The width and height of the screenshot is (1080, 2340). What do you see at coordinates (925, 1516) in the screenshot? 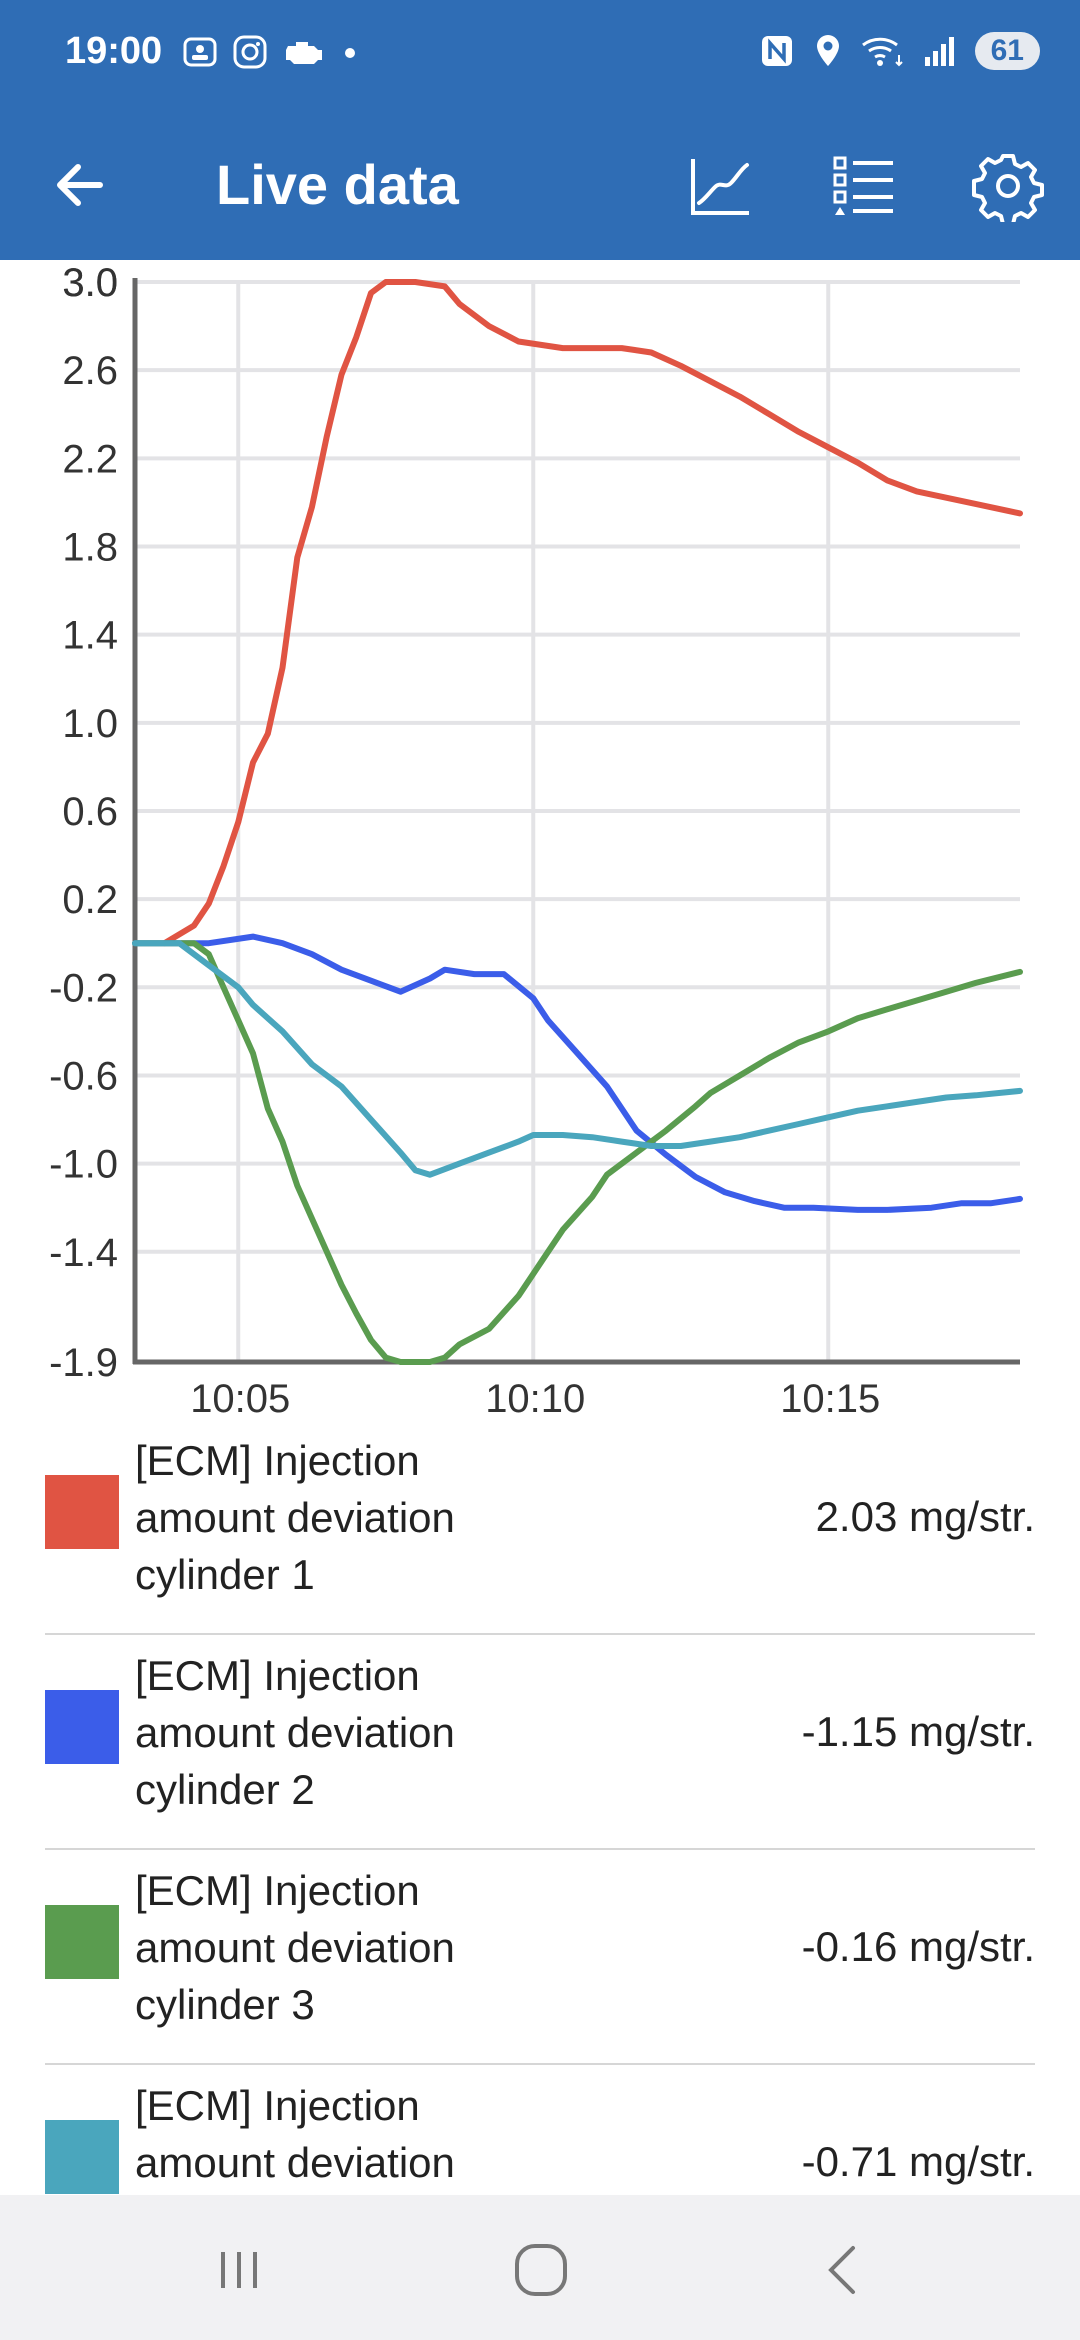
I see `legend-value: 2.03 mg/str.` at bounding box center [925, 1516].